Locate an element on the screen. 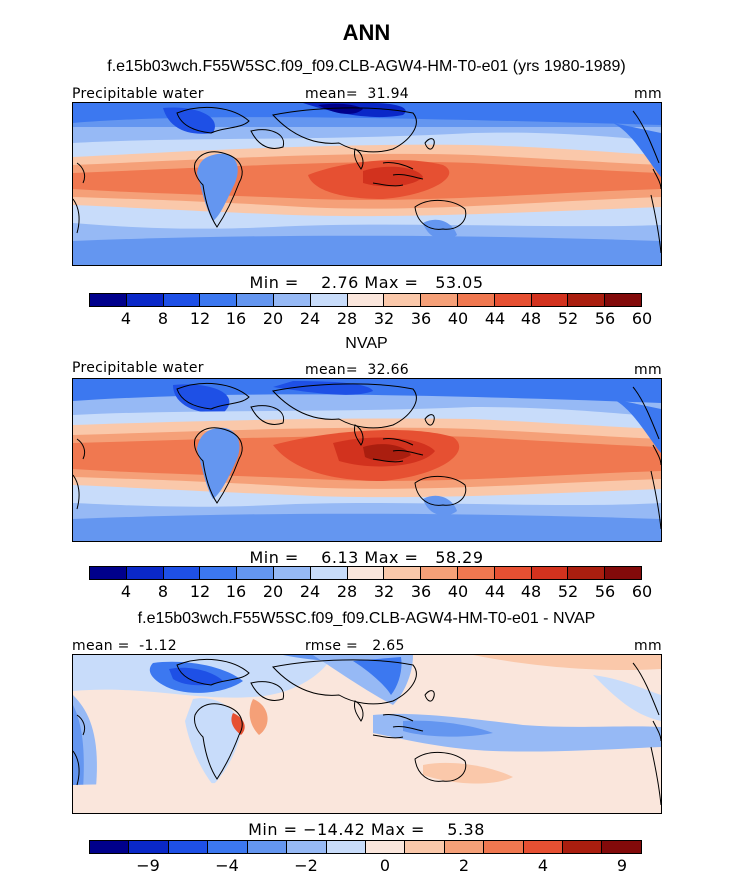 This screenshot has height=878, width=733. panel-2-variable-label: Precipitable water is located at coordinates (138, 368).